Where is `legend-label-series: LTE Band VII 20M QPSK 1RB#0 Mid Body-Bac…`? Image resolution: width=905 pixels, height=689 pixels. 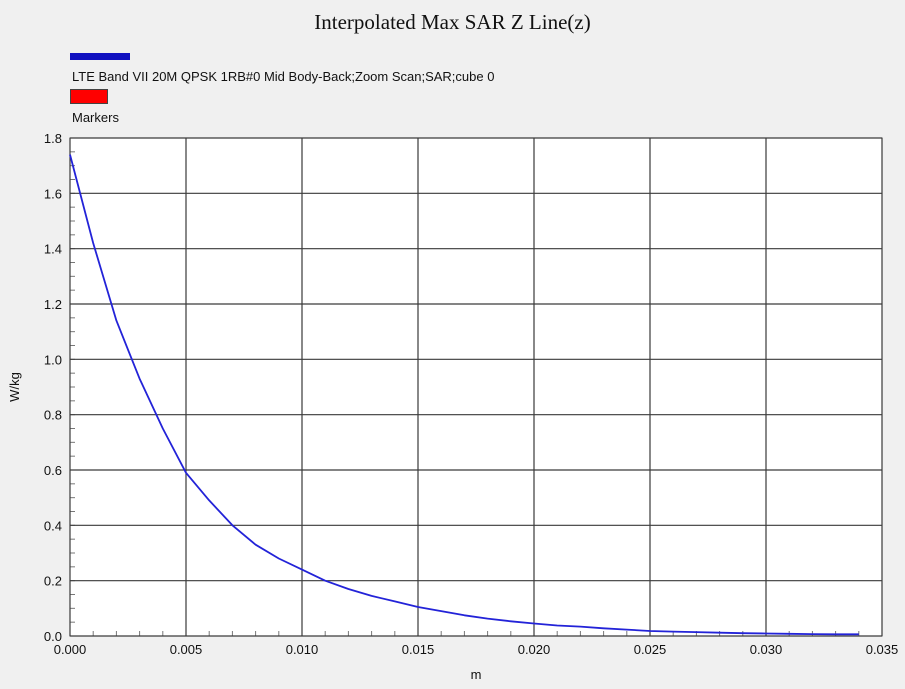
legend-label-series: LTE Band VII 20M QPSK 1RB#0 Mid Body-Bac… is located at coordinates (283, 76).